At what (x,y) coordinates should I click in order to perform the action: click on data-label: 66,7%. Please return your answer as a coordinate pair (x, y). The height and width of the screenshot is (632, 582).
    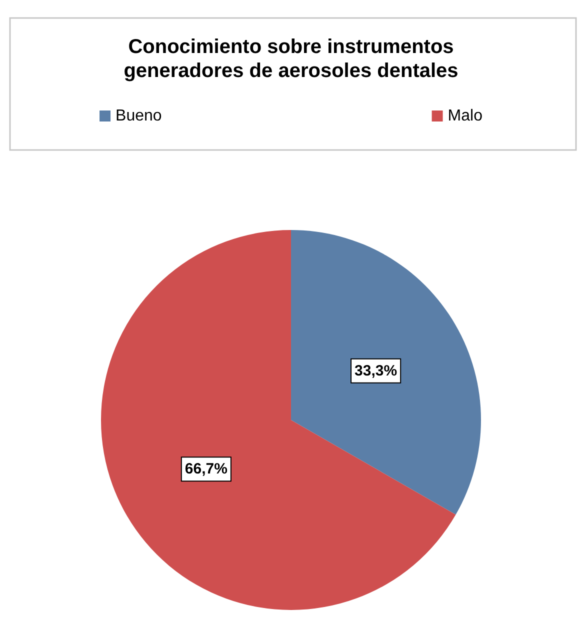
    Looking at the image, I should click on (206, 469).